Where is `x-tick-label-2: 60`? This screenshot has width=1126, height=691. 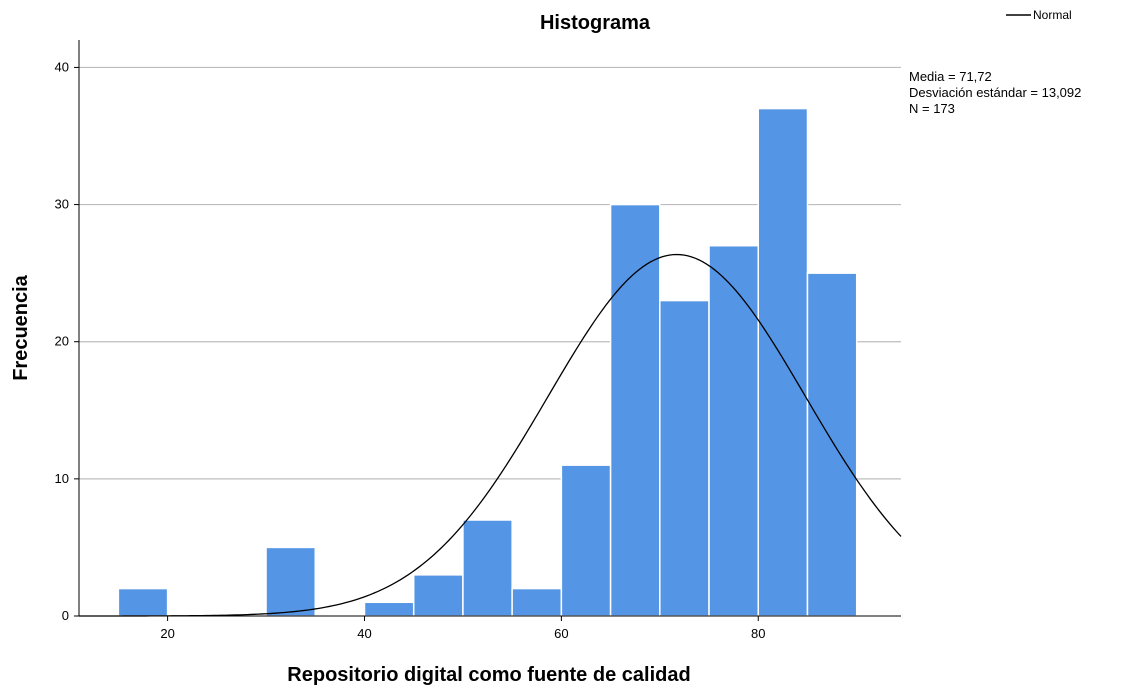
x-tick-label-2: 60 is located at coordinates (561, 633).